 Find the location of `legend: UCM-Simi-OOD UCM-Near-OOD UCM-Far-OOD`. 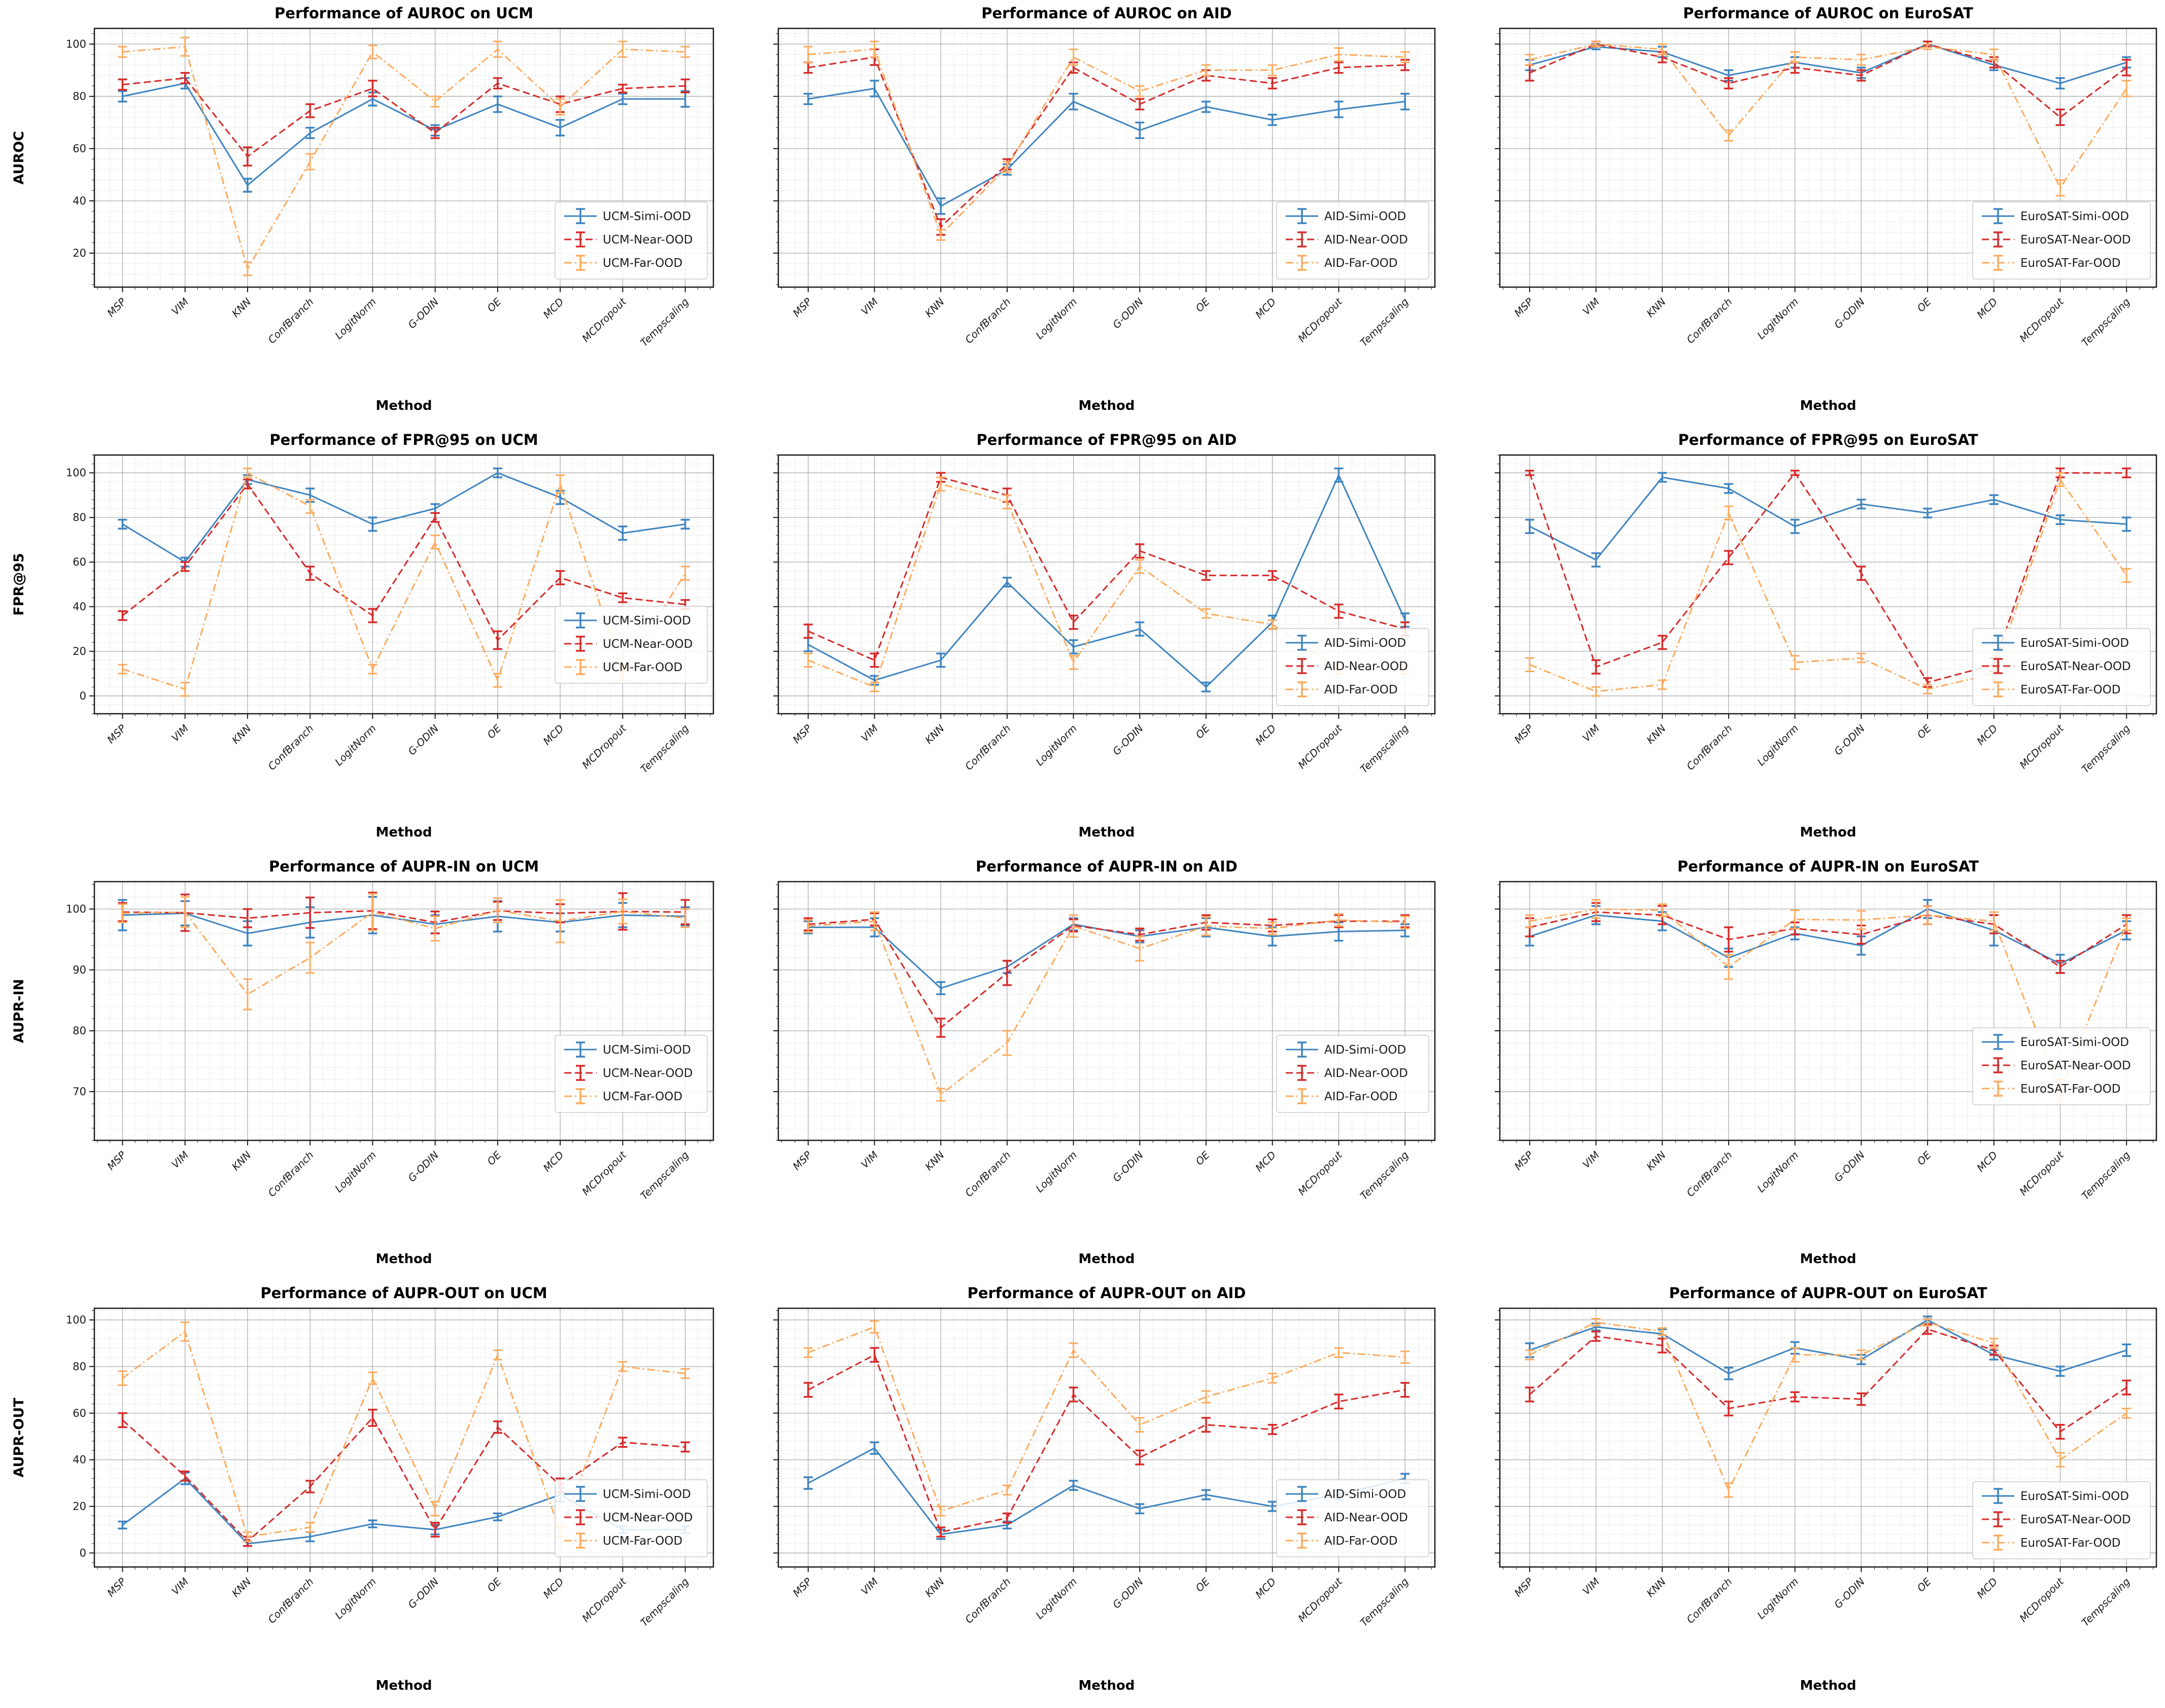

legend: UCM-Simi-OOD UCM-Near-OOD UCM-Far-OOD is located at coordinates (631, 645).